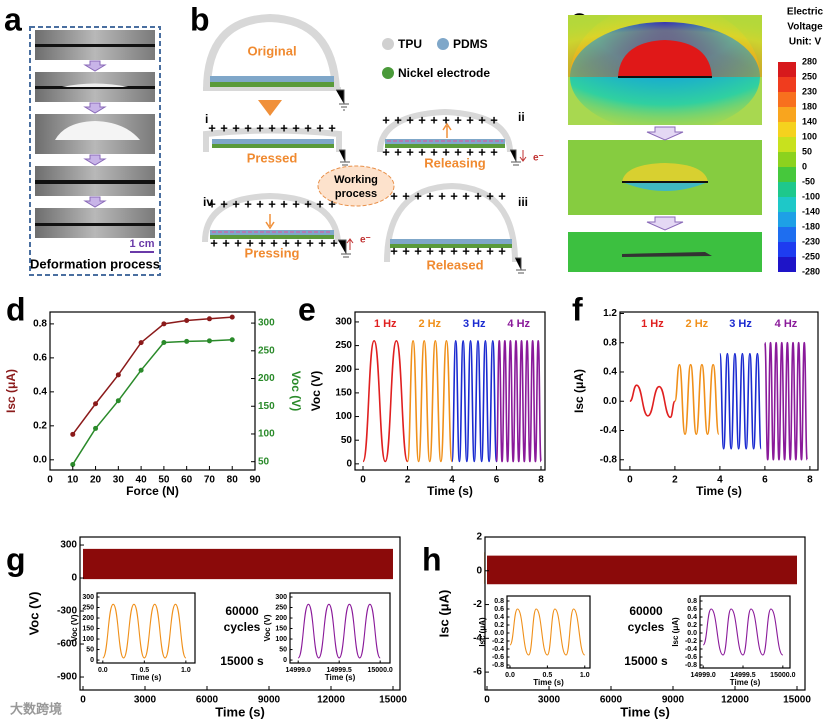 The image size is (839, 723). Describe the element at coordinates (96, 480) in the screenshot. I see `x-tick-label: 20` at that location.